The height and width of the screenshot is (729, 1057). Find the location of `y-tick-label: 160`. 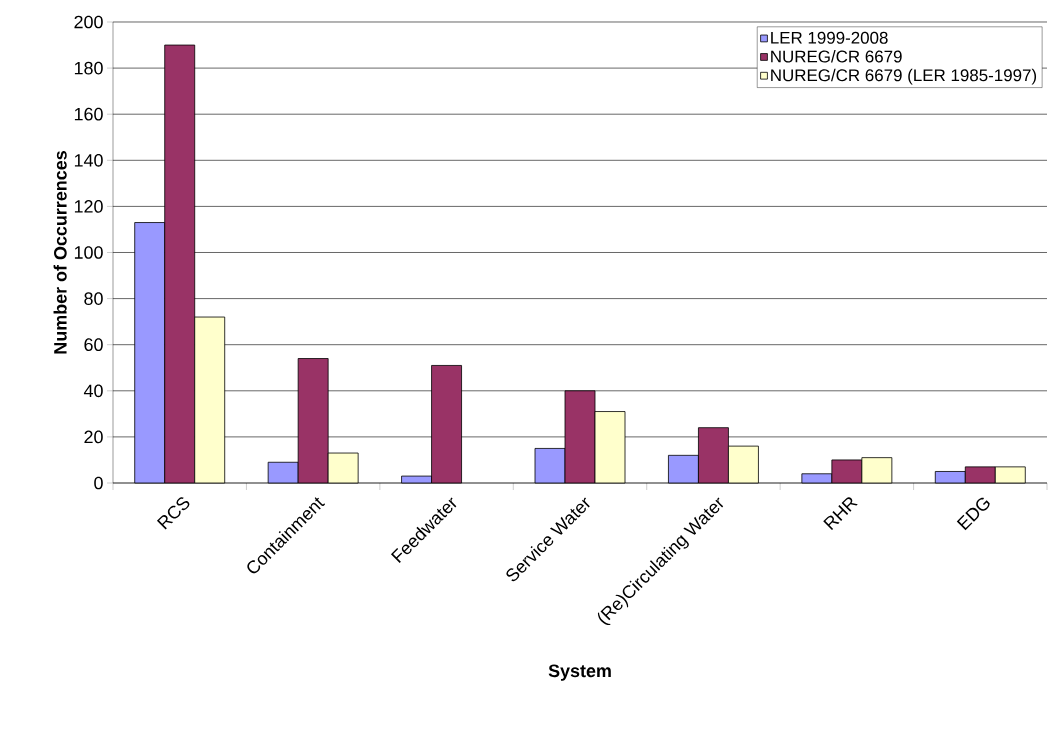

y-tick-label: 160 is located at coordinates (88, 114).